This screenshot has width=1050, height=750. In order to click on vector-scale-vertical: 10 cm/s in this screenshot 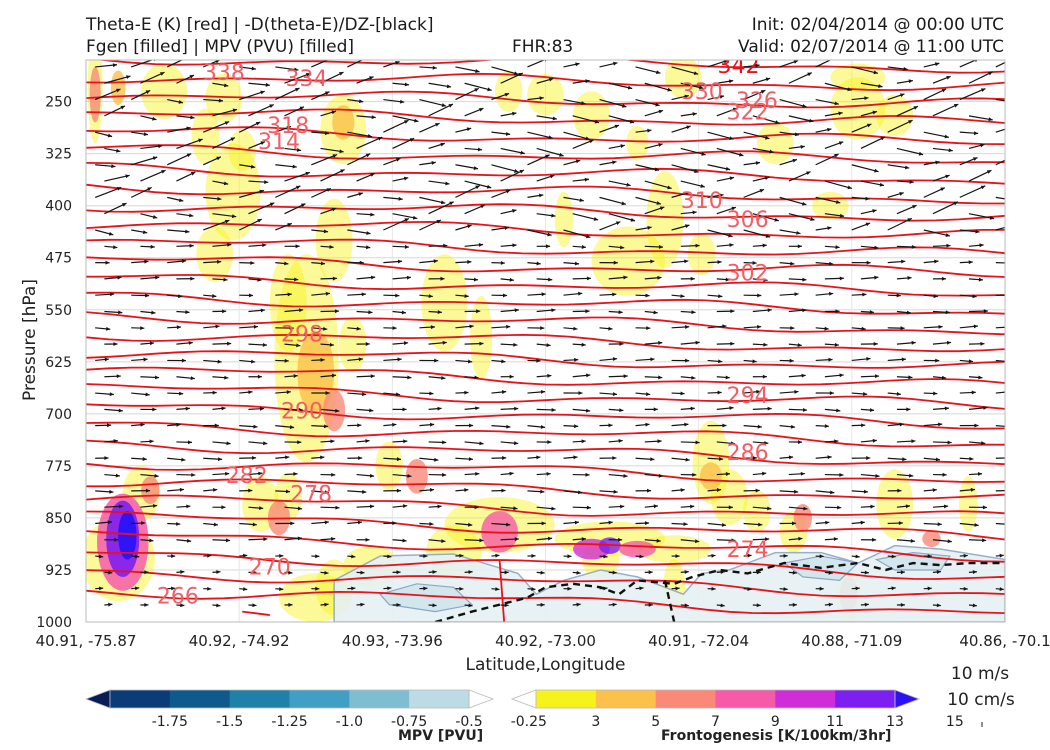, I will do `click(981, 700)`.